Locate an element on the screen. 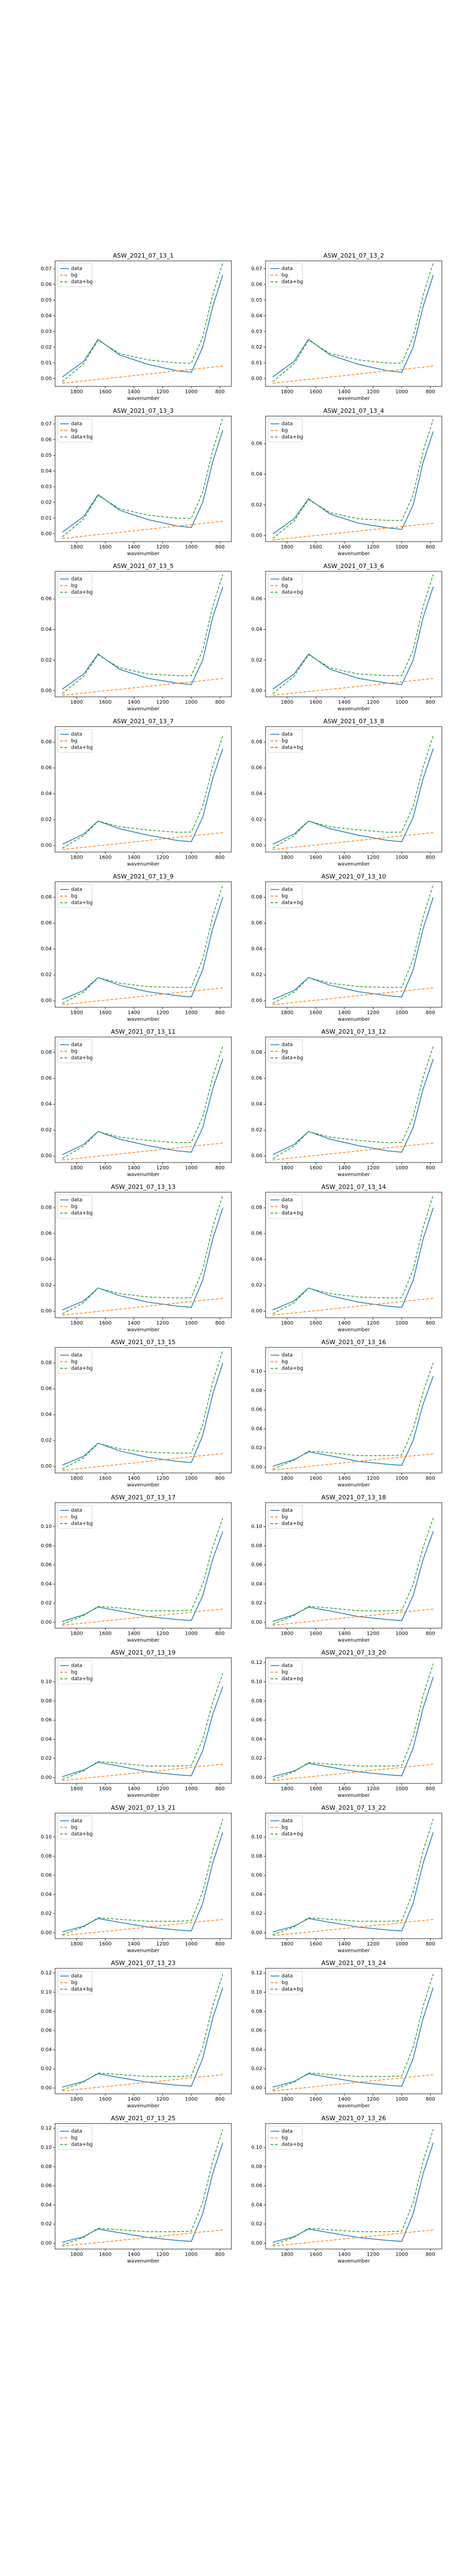  chart-title: ASW_2021_07_13_21 is located at coordinates (143, 1808).